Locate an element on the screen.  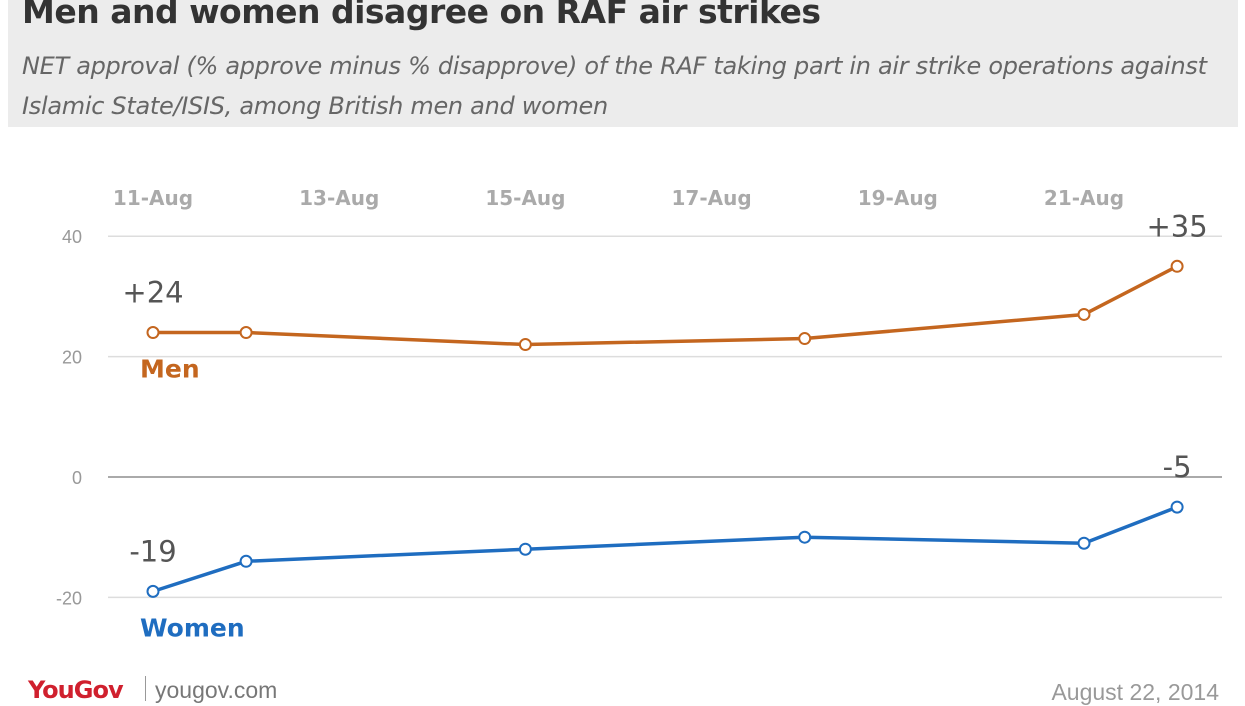
y-tick-label: 40 is located at coordinates (72, 237).